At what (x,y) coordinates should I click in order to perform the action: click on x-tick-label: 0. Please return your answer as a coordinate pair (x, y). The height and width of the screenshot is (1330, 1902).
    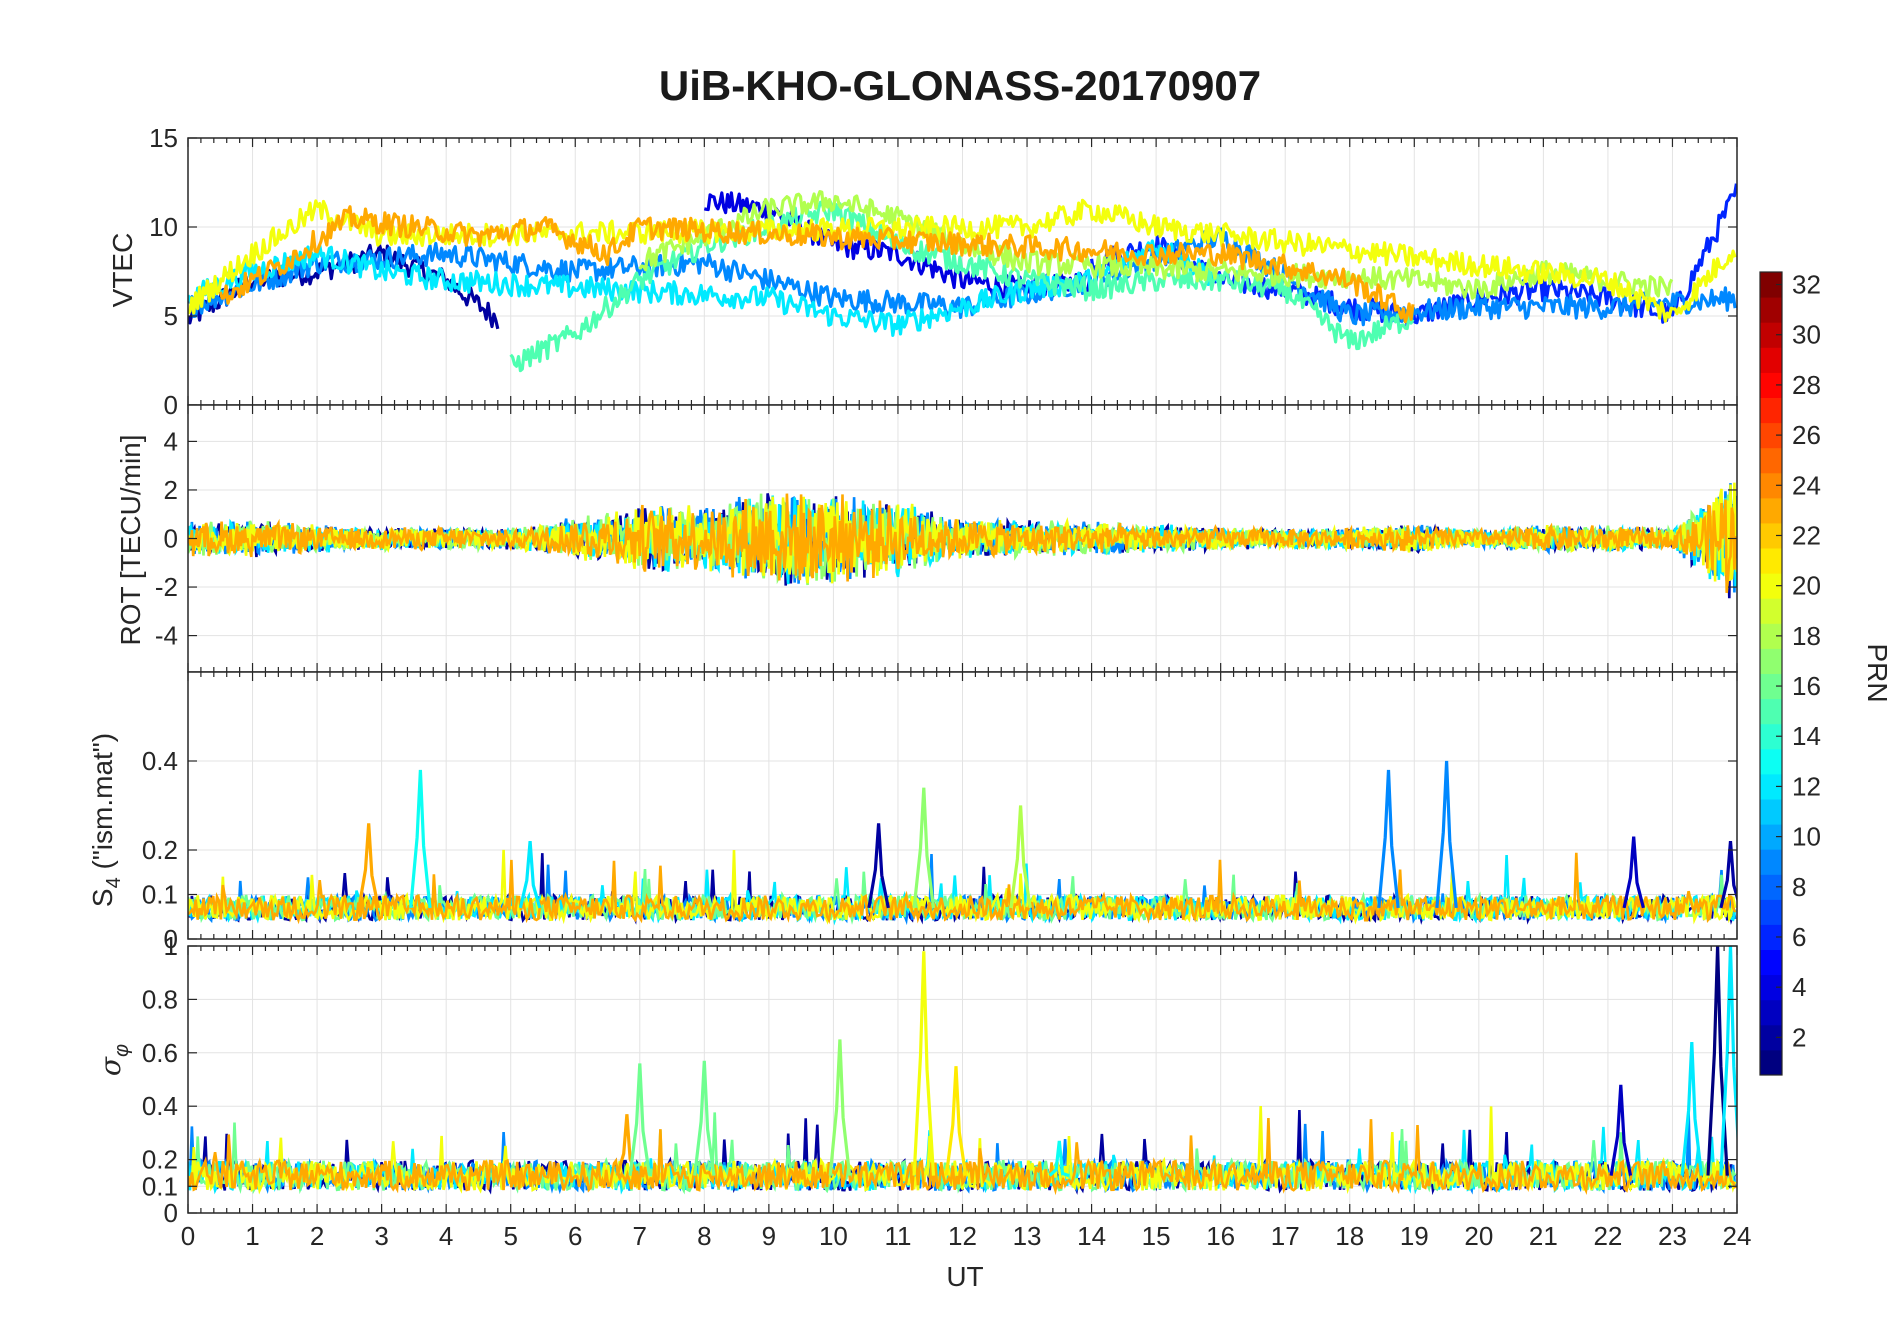
    Looking at the image, I should click on (188, 1236).